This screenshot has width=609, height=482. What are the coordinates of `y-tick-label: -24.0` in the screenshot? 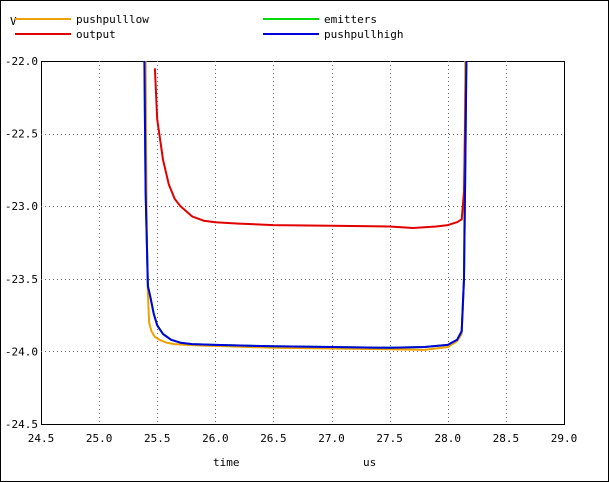 It's located at (21, 351).